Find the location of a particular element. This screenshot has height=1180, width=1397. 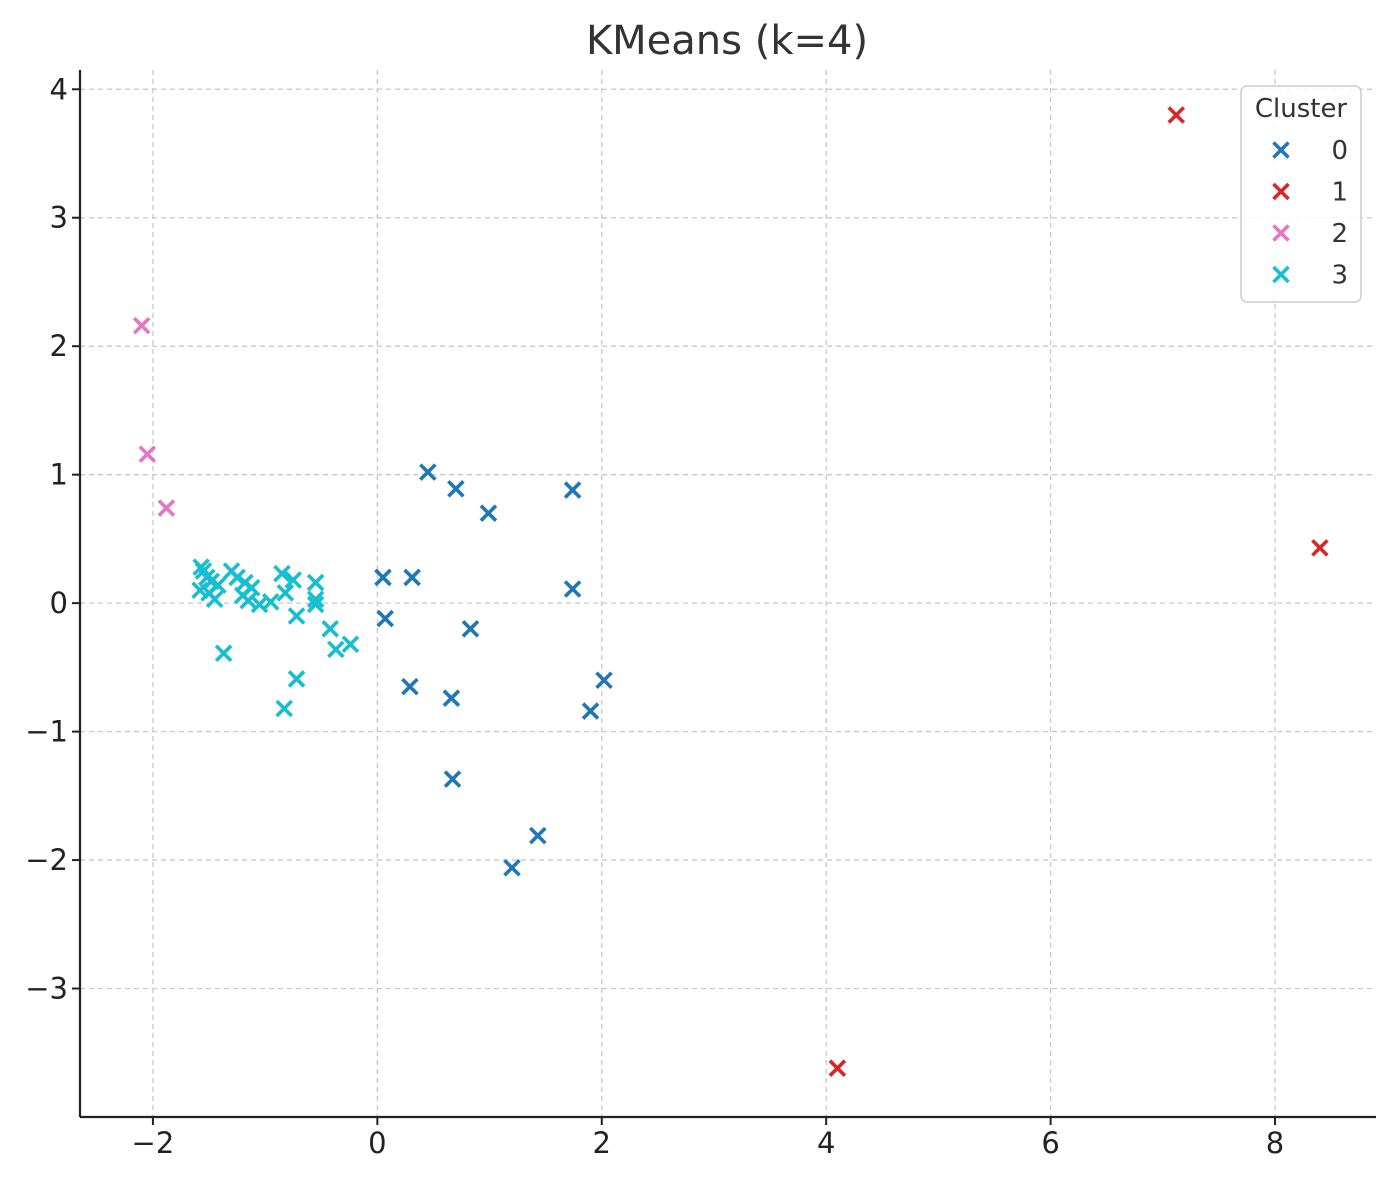

chart-title: KMeans (k=4) is located at coordinates (727, 41).